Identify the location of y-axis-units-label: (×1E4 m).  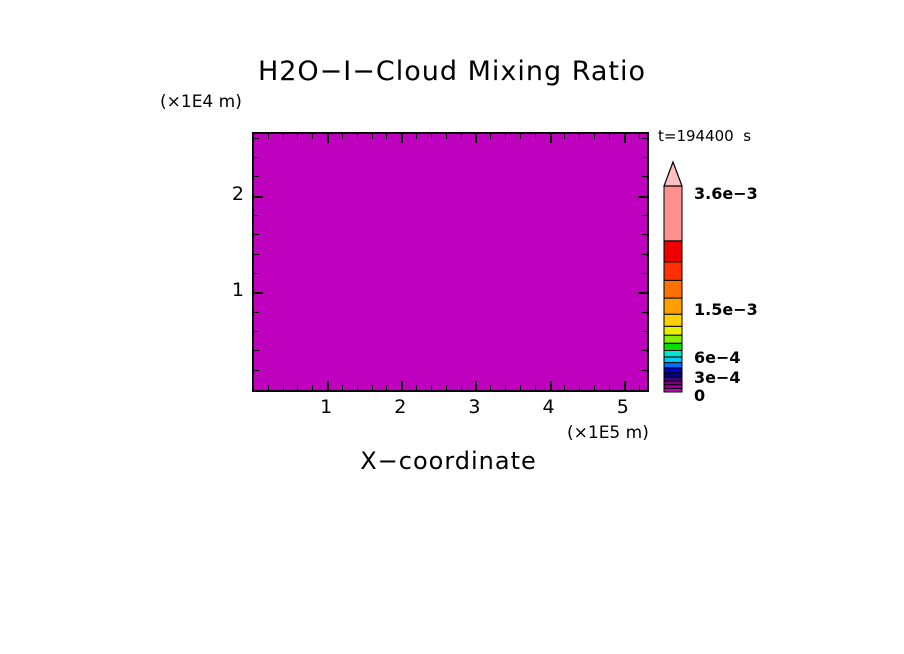
(201, 102).